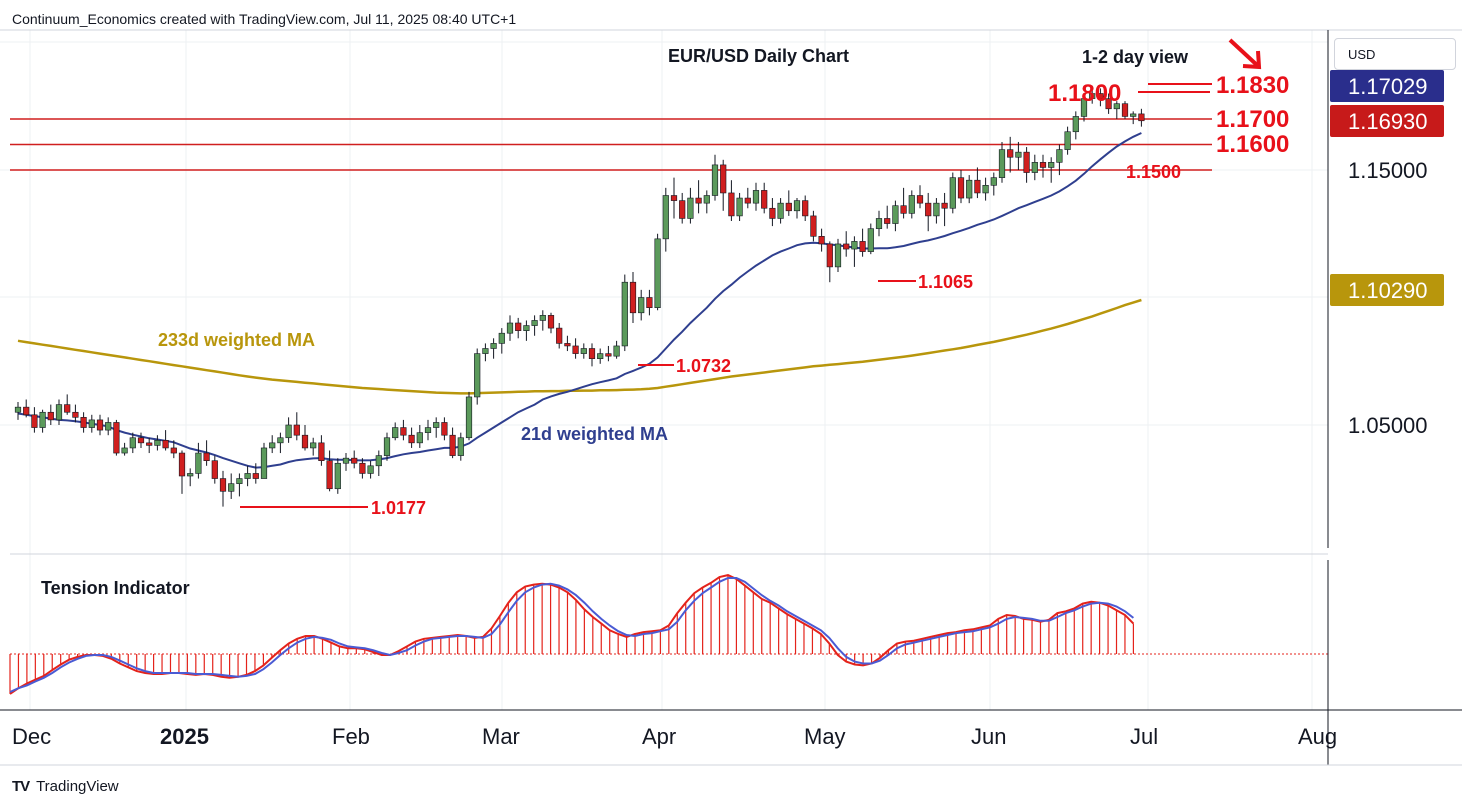  I want to click on footer-brand: TV TradingView, so click(65, 786).